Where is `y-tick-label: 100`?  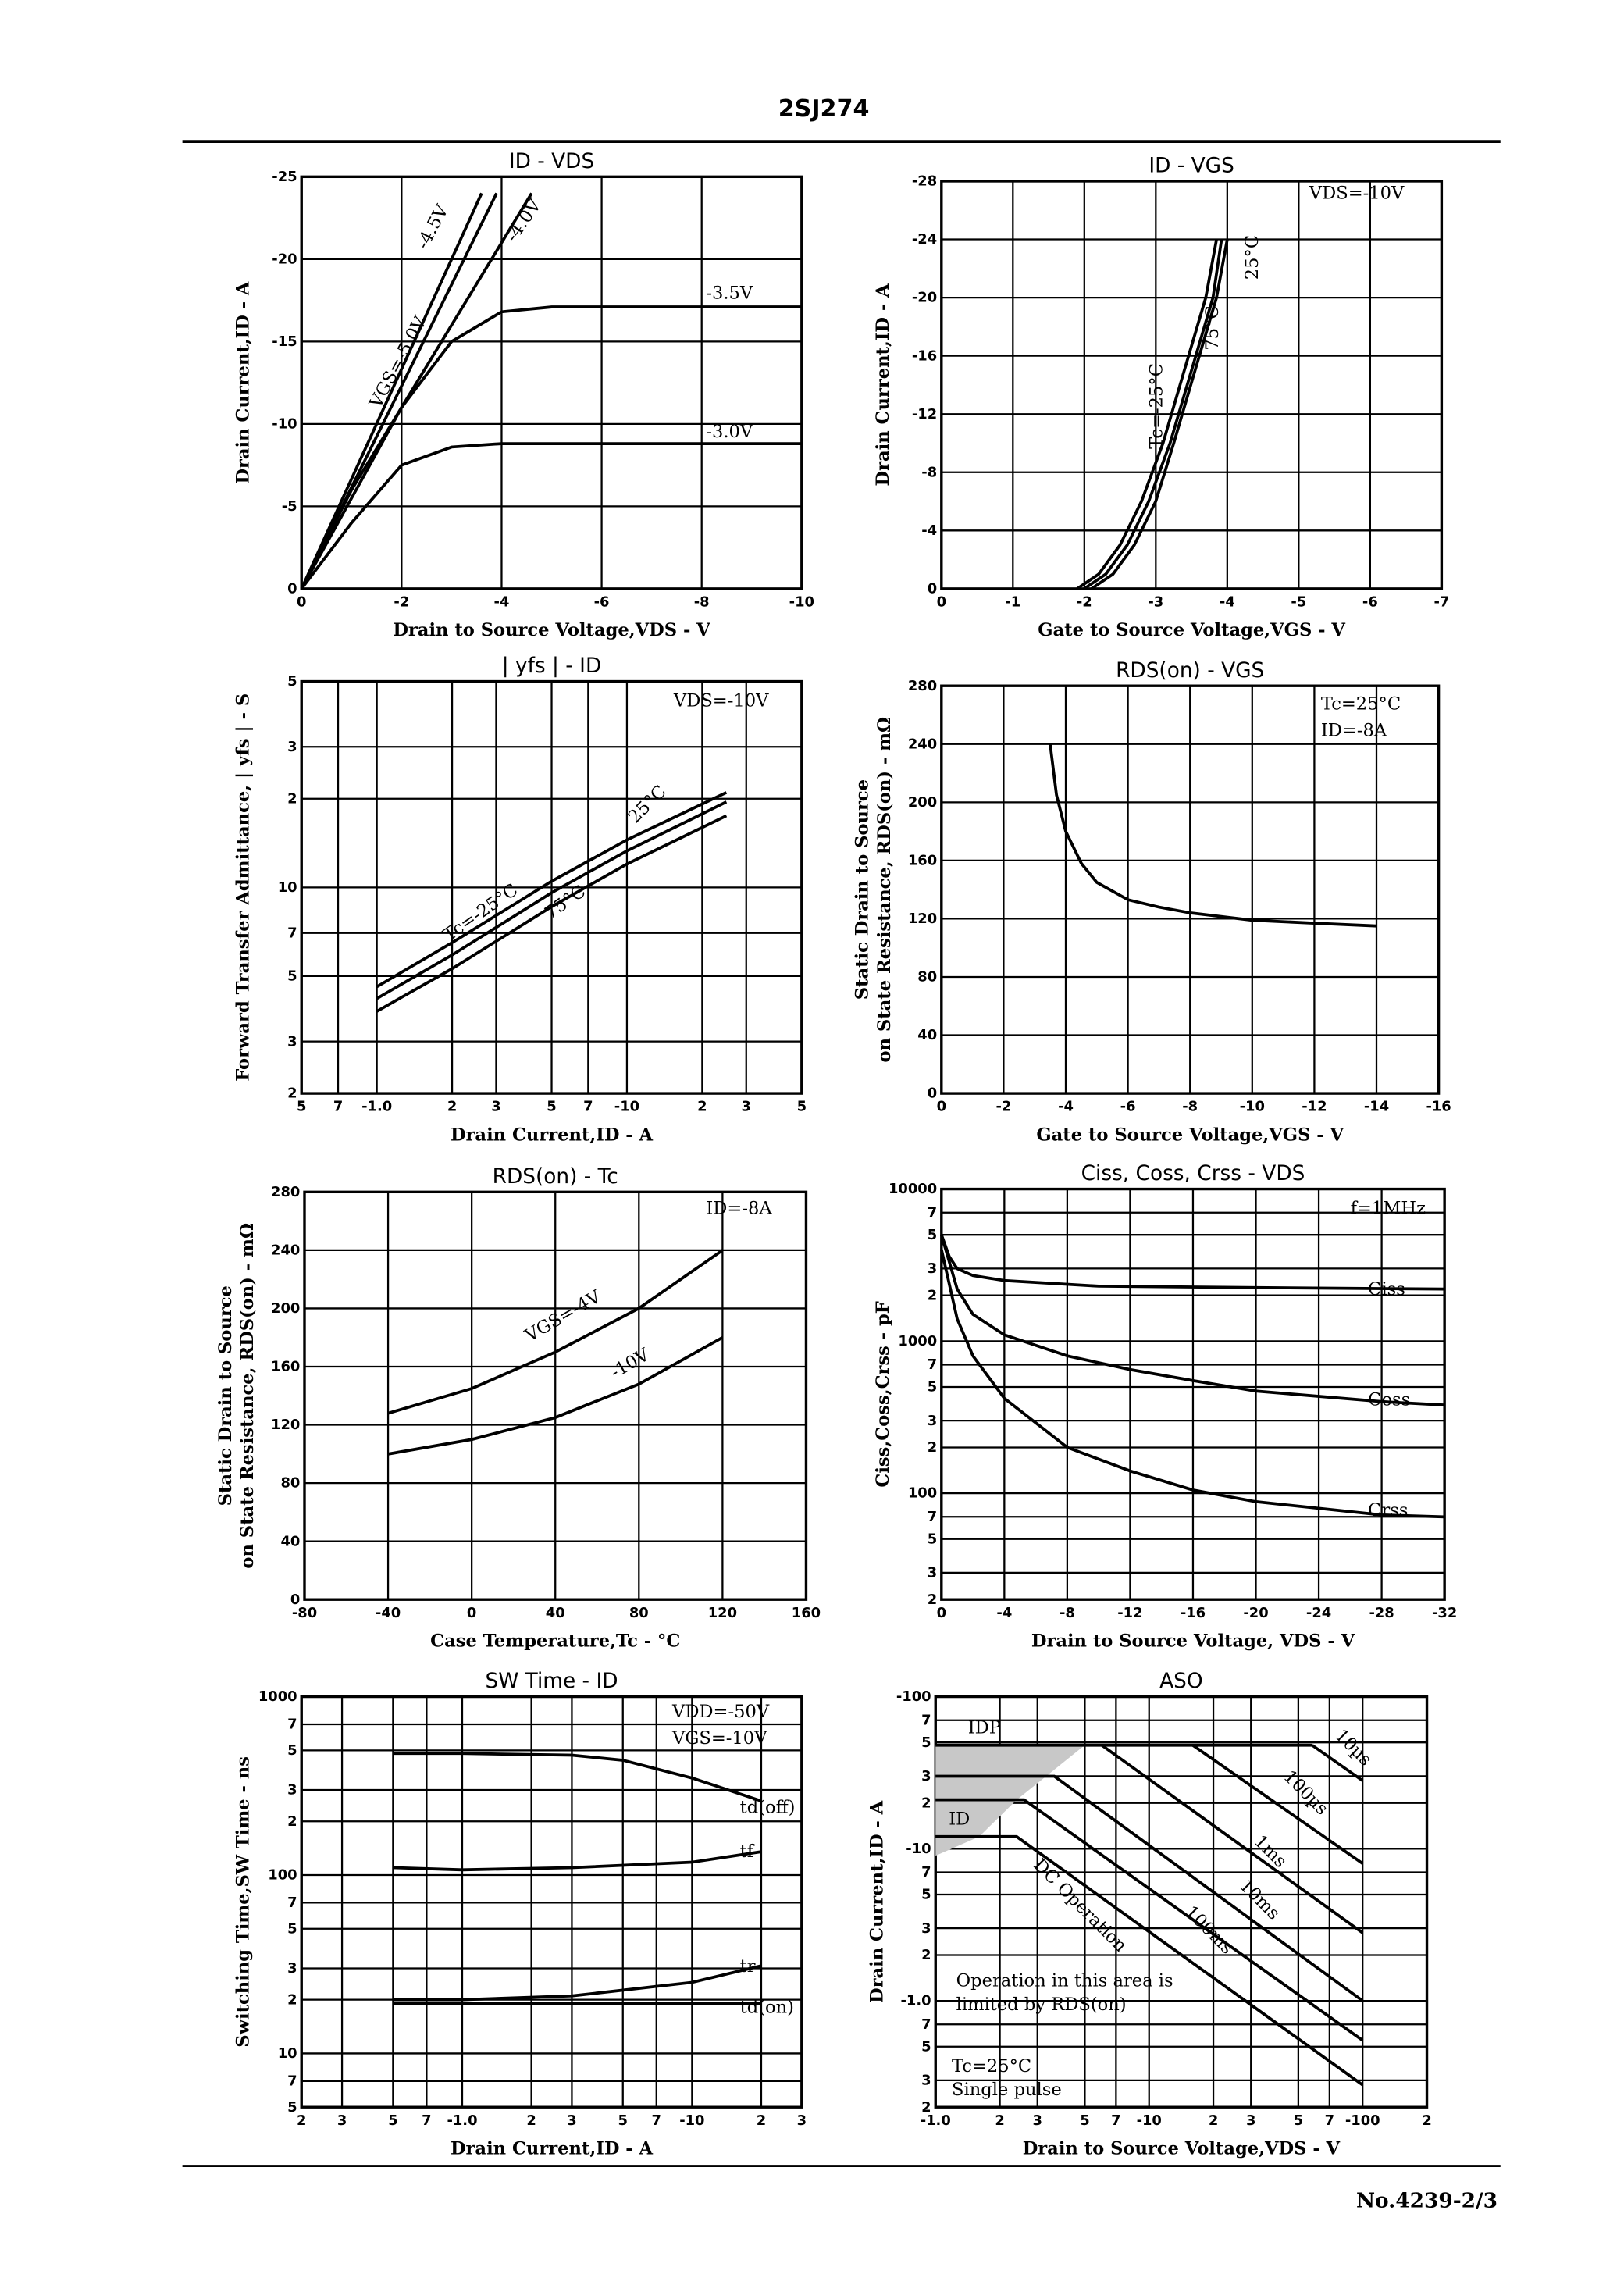 y-tick-label: 100 is located at coordinates (282, 1875).